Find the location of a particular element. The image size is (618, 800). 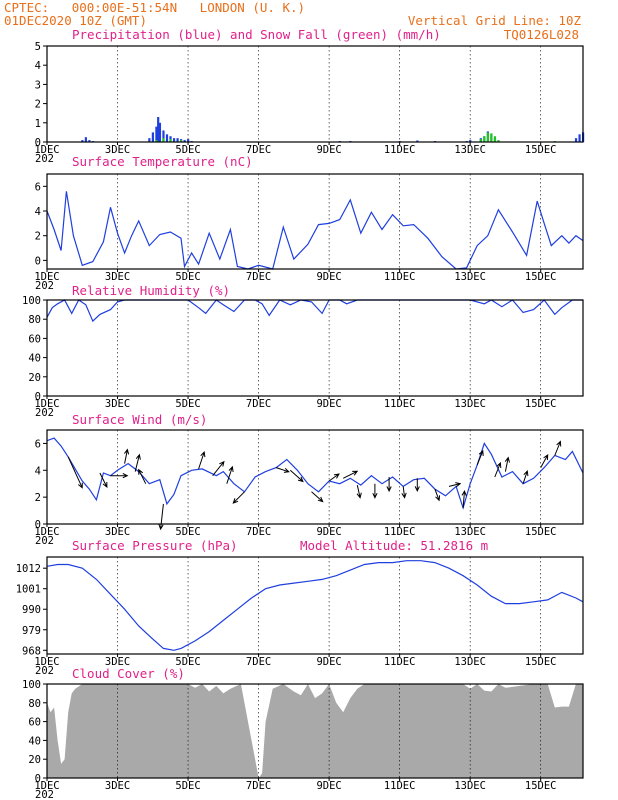

y-tick-label: 80 is located at coordinates (34, 704).